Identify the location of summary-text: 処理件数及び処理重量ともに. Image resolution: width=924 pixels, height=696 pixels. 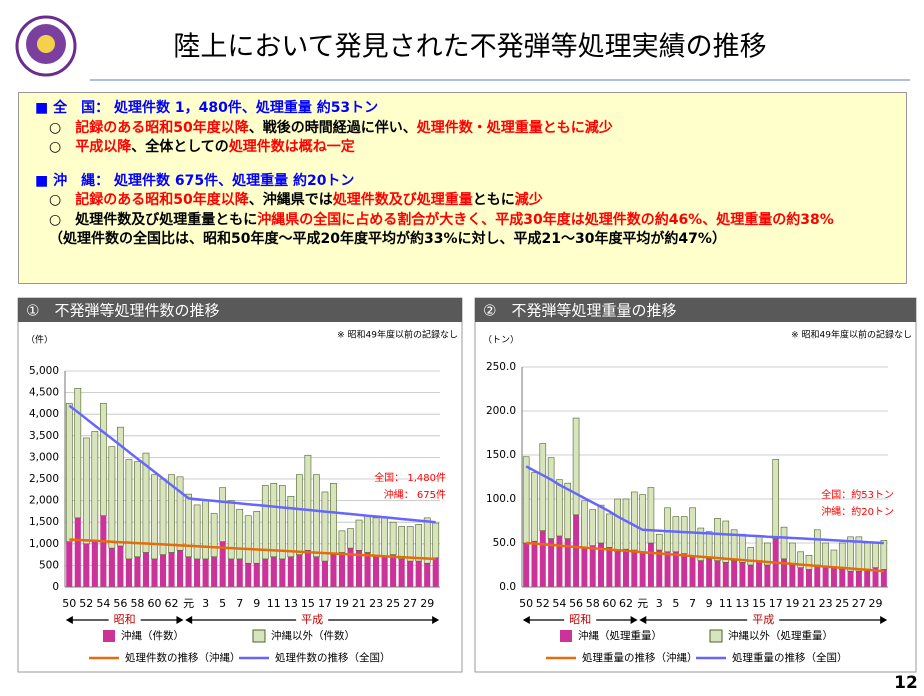
(166, 219).